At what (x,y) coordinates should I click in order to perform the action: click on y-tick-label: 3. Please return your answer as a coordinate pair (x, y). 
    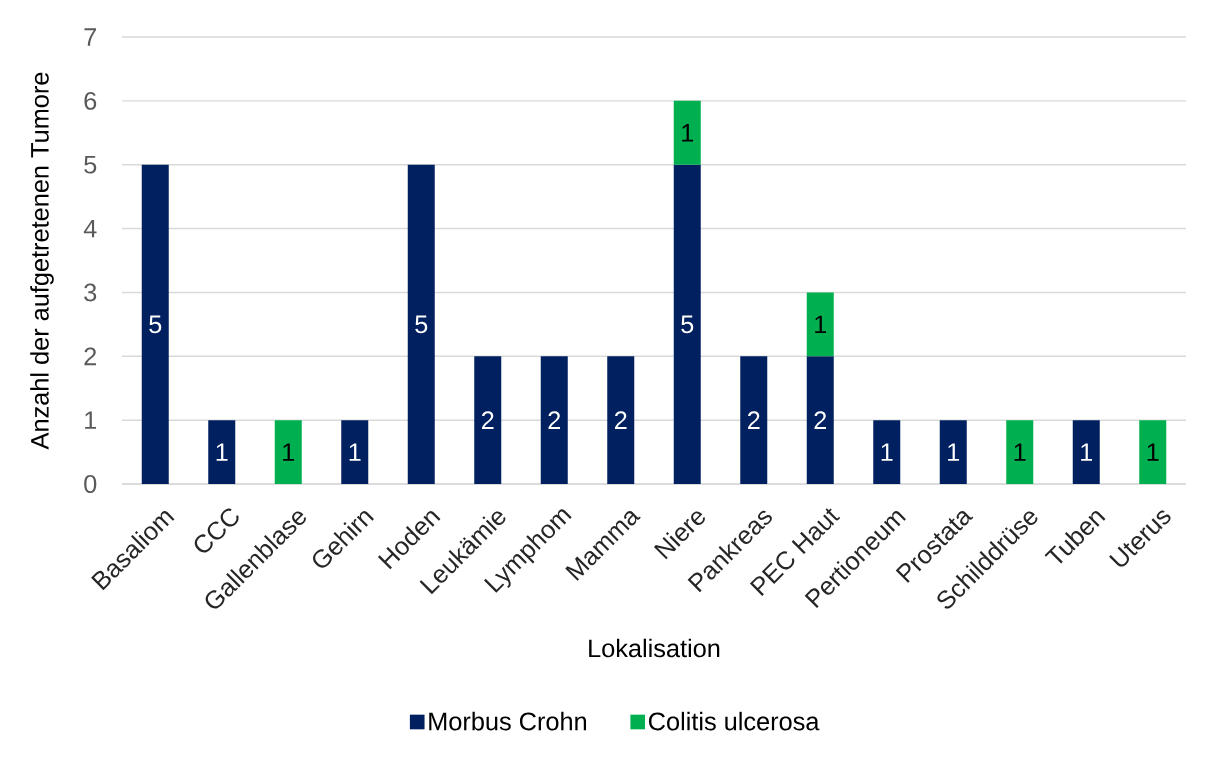
    Looking at the image, I should click on (90, 292).